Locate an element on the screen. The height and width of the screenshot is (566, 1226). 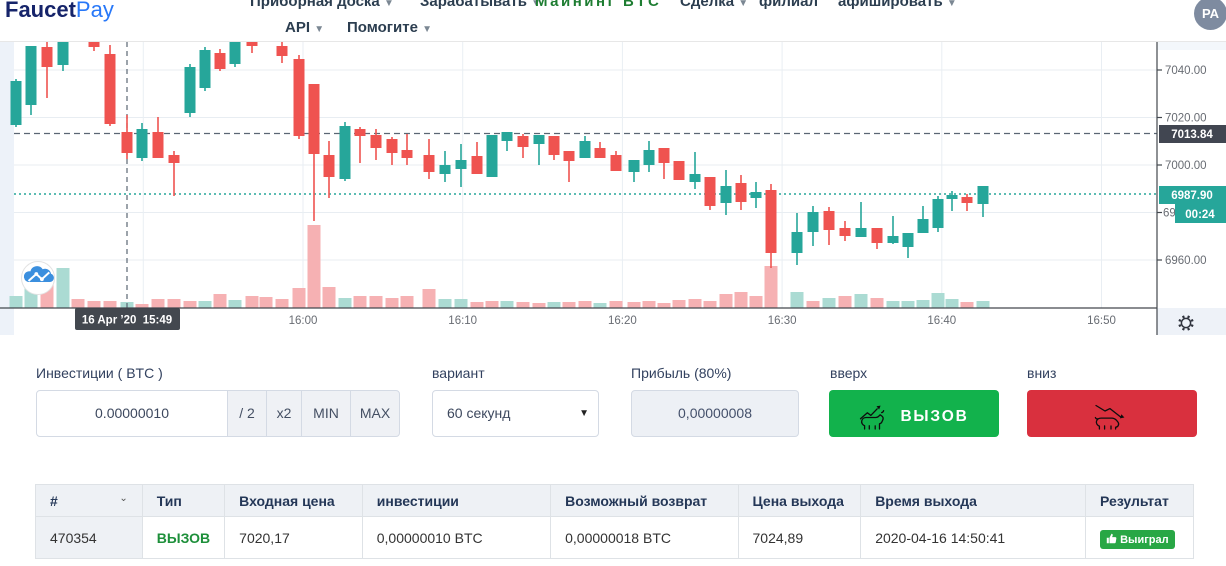
svg-text: 16:20 is located at coordinates (622, 321).